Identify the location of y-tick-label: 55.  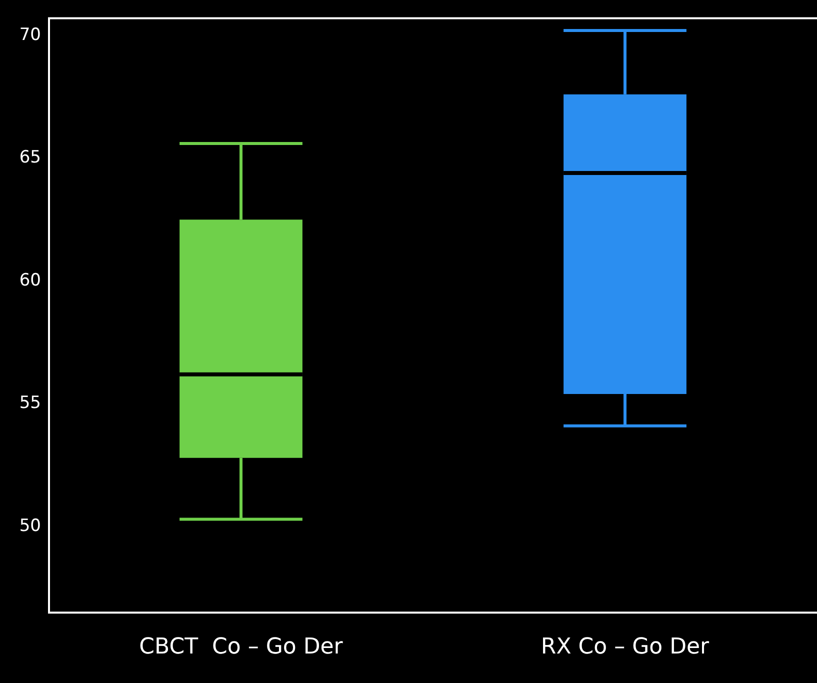
(30, 403).